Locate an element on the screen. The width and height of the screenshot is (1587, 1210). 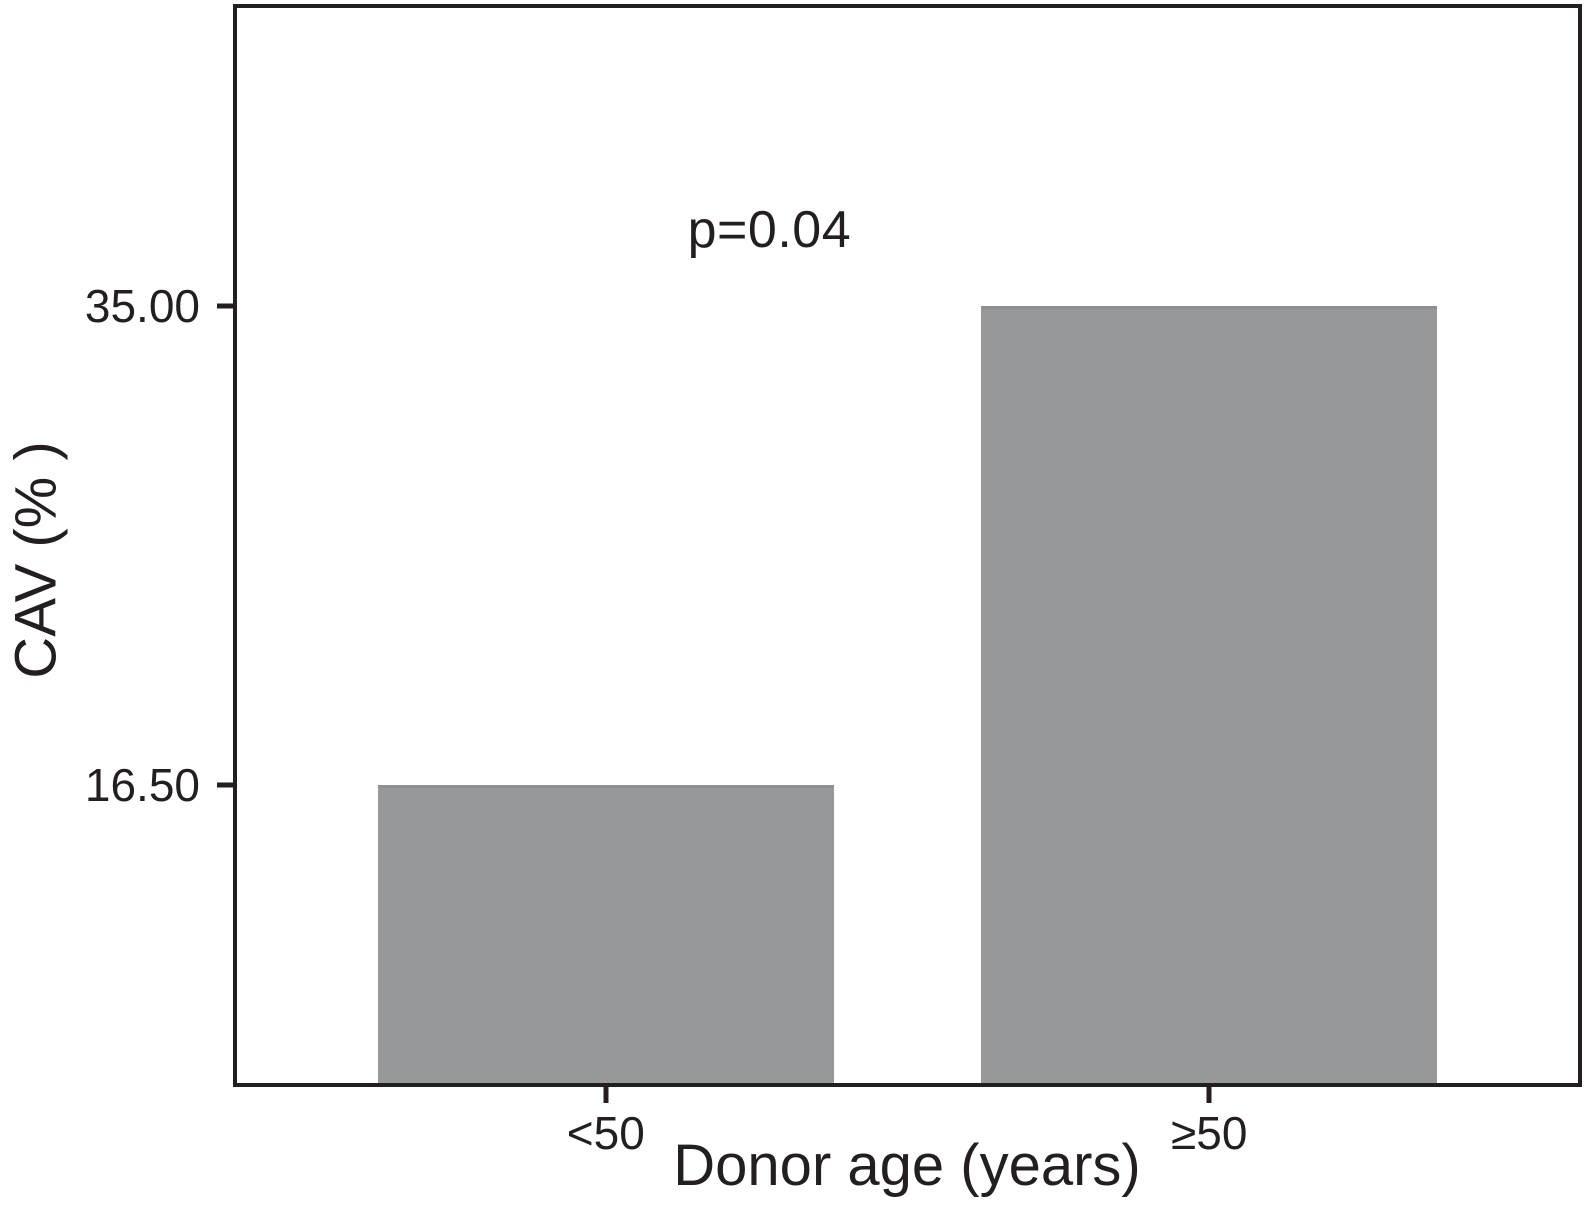
p-value-annotation: p=0.04 is located at coordinates (769, 230).